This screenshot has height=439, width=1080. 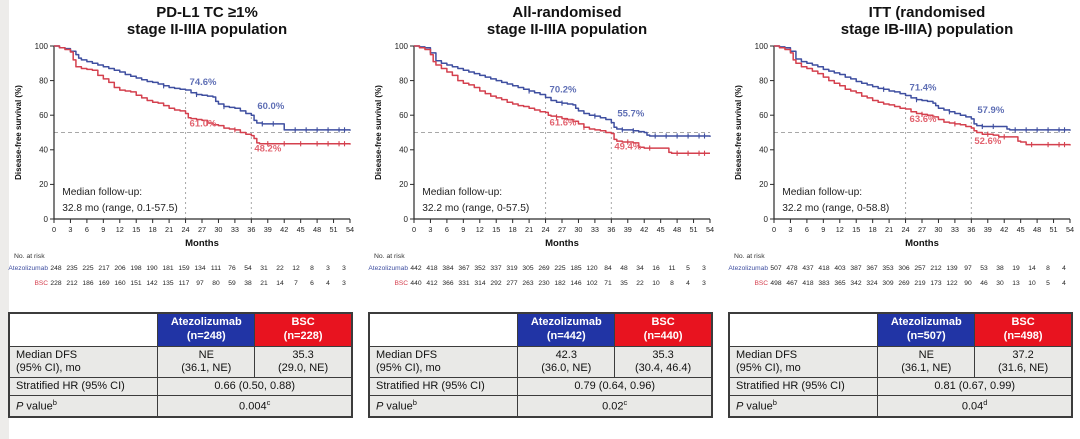 What do you see at coordinates (480, 229) in the screenshot?
I see `svg-text: 12` at bounding box center [480, 229].